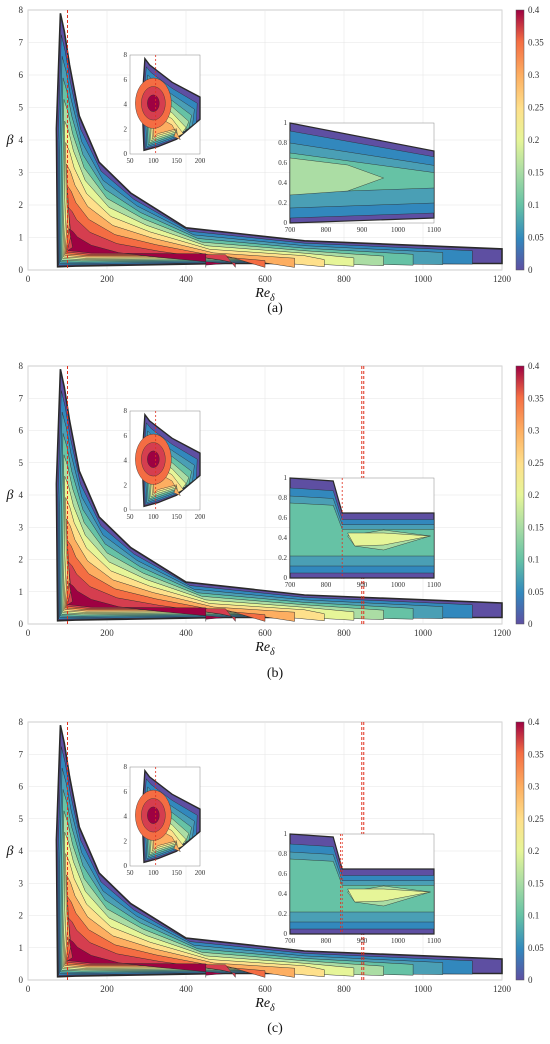 This screenshot has width=550, height=1044. I want to click on y-tick-label: 2, so click(21, 916).